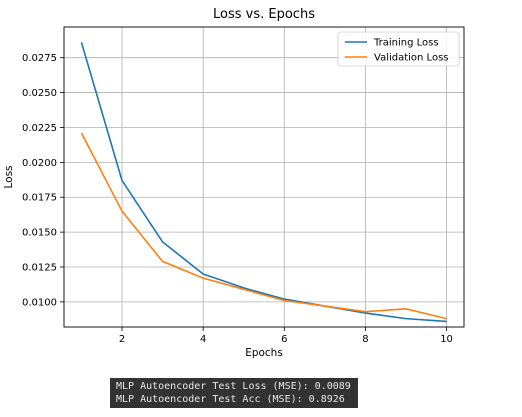 This screenshot has width=522, height=417. I want to click on legend-box, so click(398, 49).